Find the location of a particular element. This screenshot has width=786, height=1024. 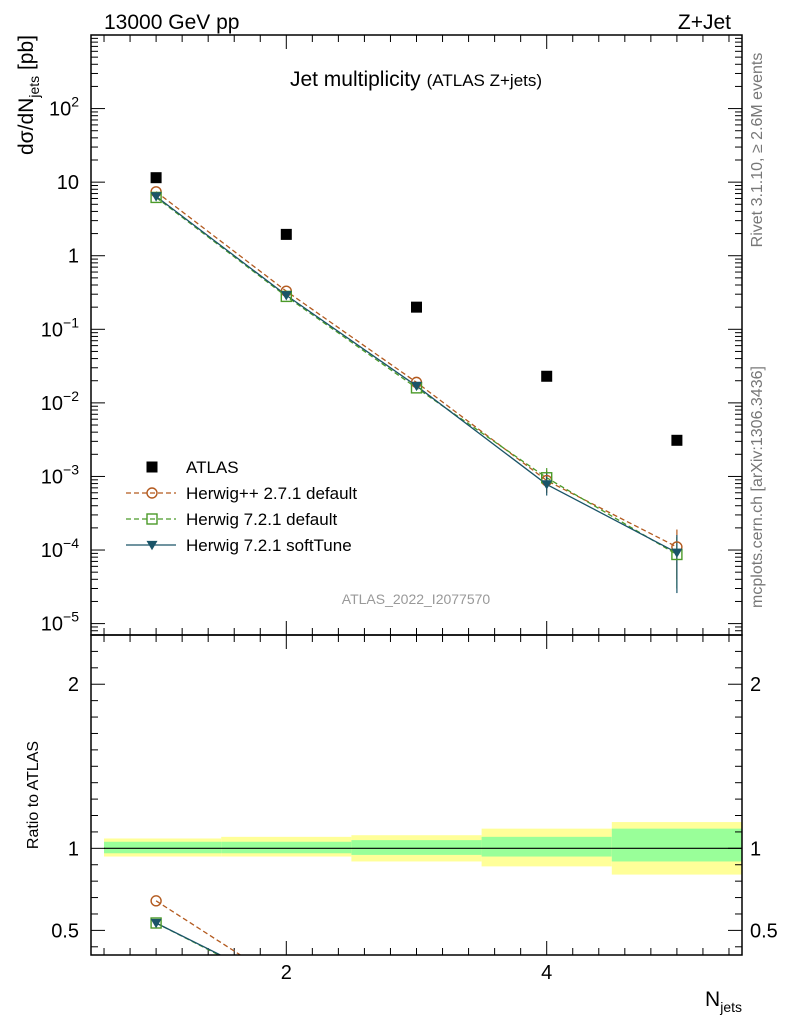

ratio-y-tick-label-right: 1 is located at coordinates (755, 849).